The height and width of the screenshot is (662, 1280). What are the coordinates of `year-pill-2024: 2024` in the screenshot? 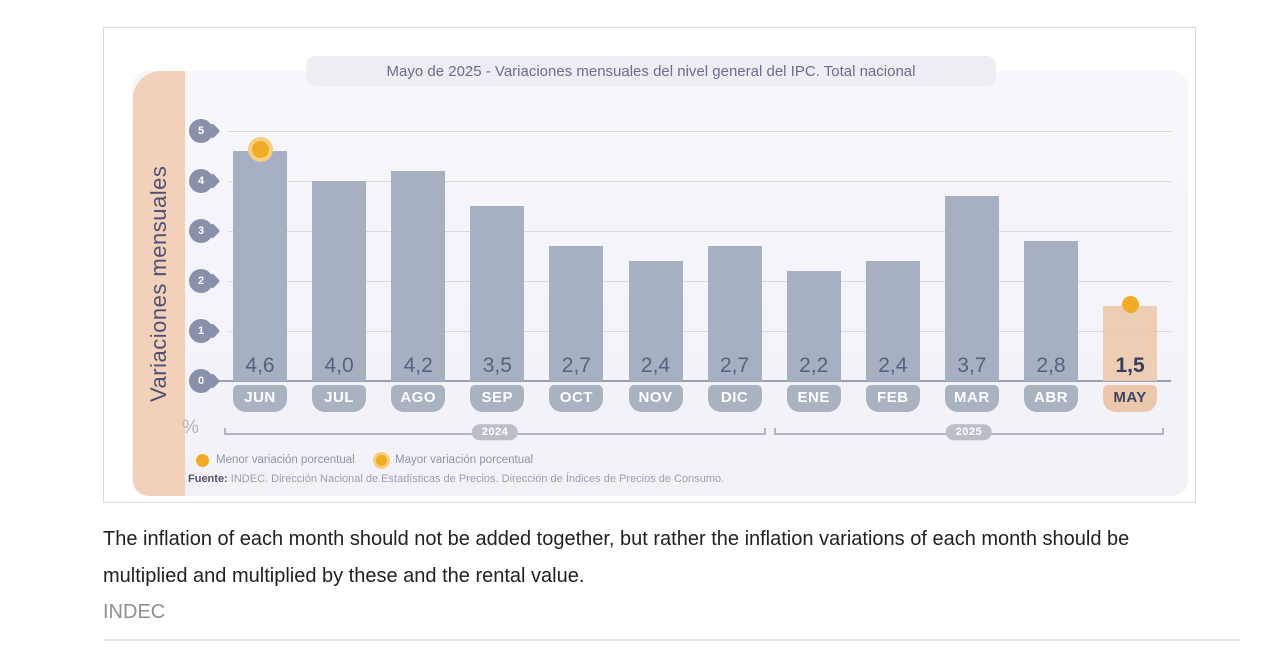 It's located at (495, 432).